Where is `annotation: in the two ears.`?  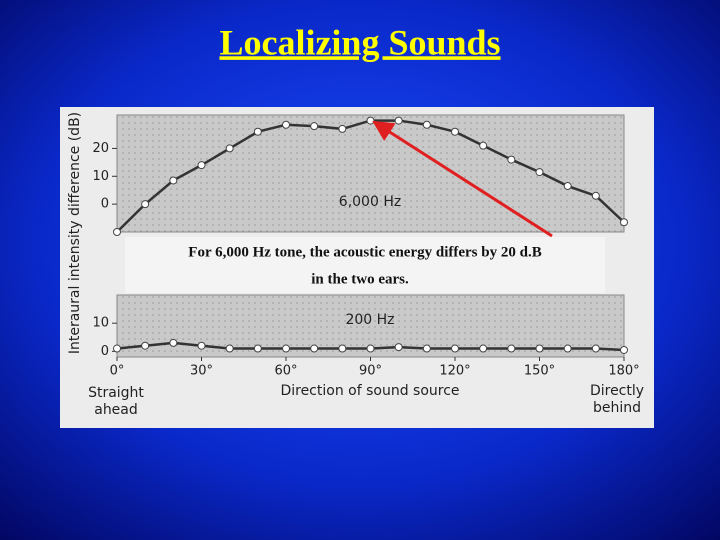 annotation: in the two ears. is located at coordinates (360, 279).